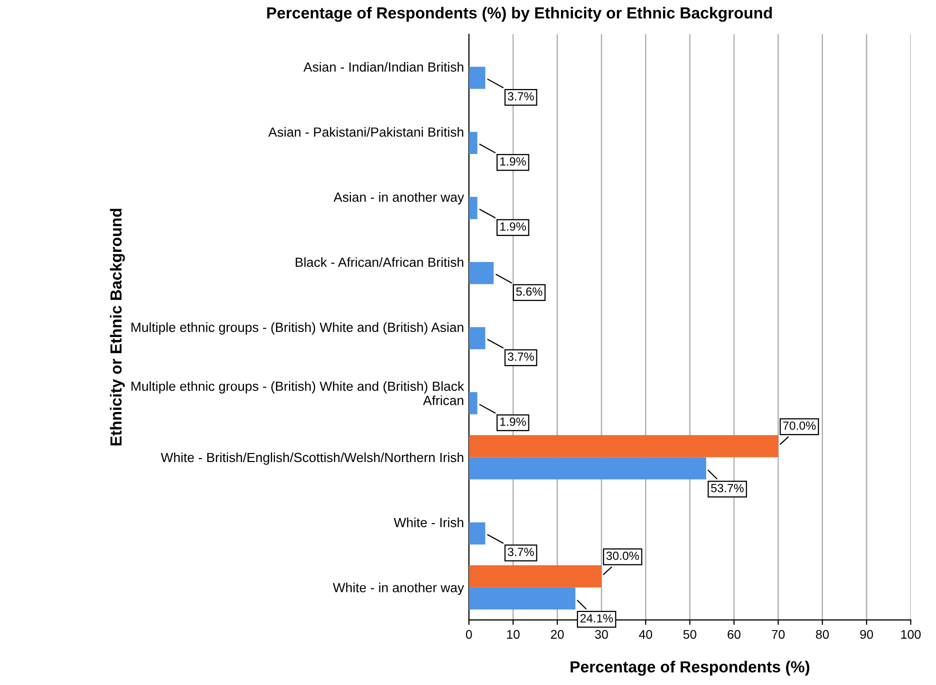  I want to click on y-tick-label: Asian - in another way, so click(399, 198).